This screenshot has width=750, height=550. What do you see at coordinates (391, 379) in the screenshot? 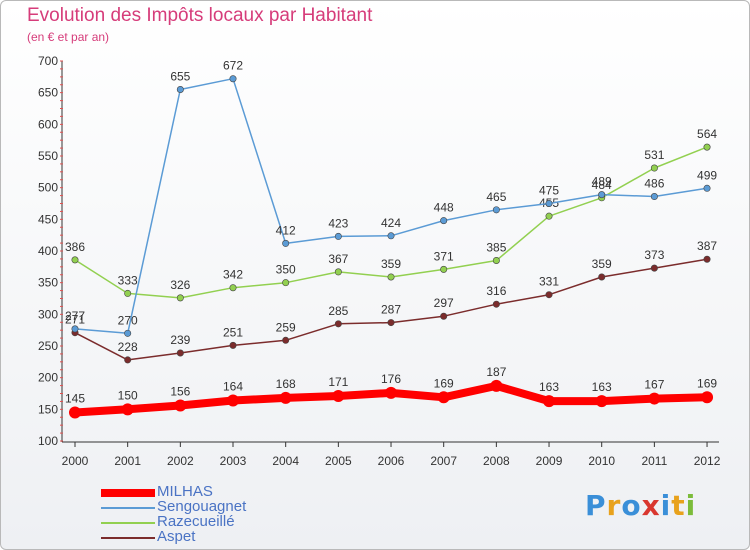
I see `data-label: 176` at bounding box center [391, 379].